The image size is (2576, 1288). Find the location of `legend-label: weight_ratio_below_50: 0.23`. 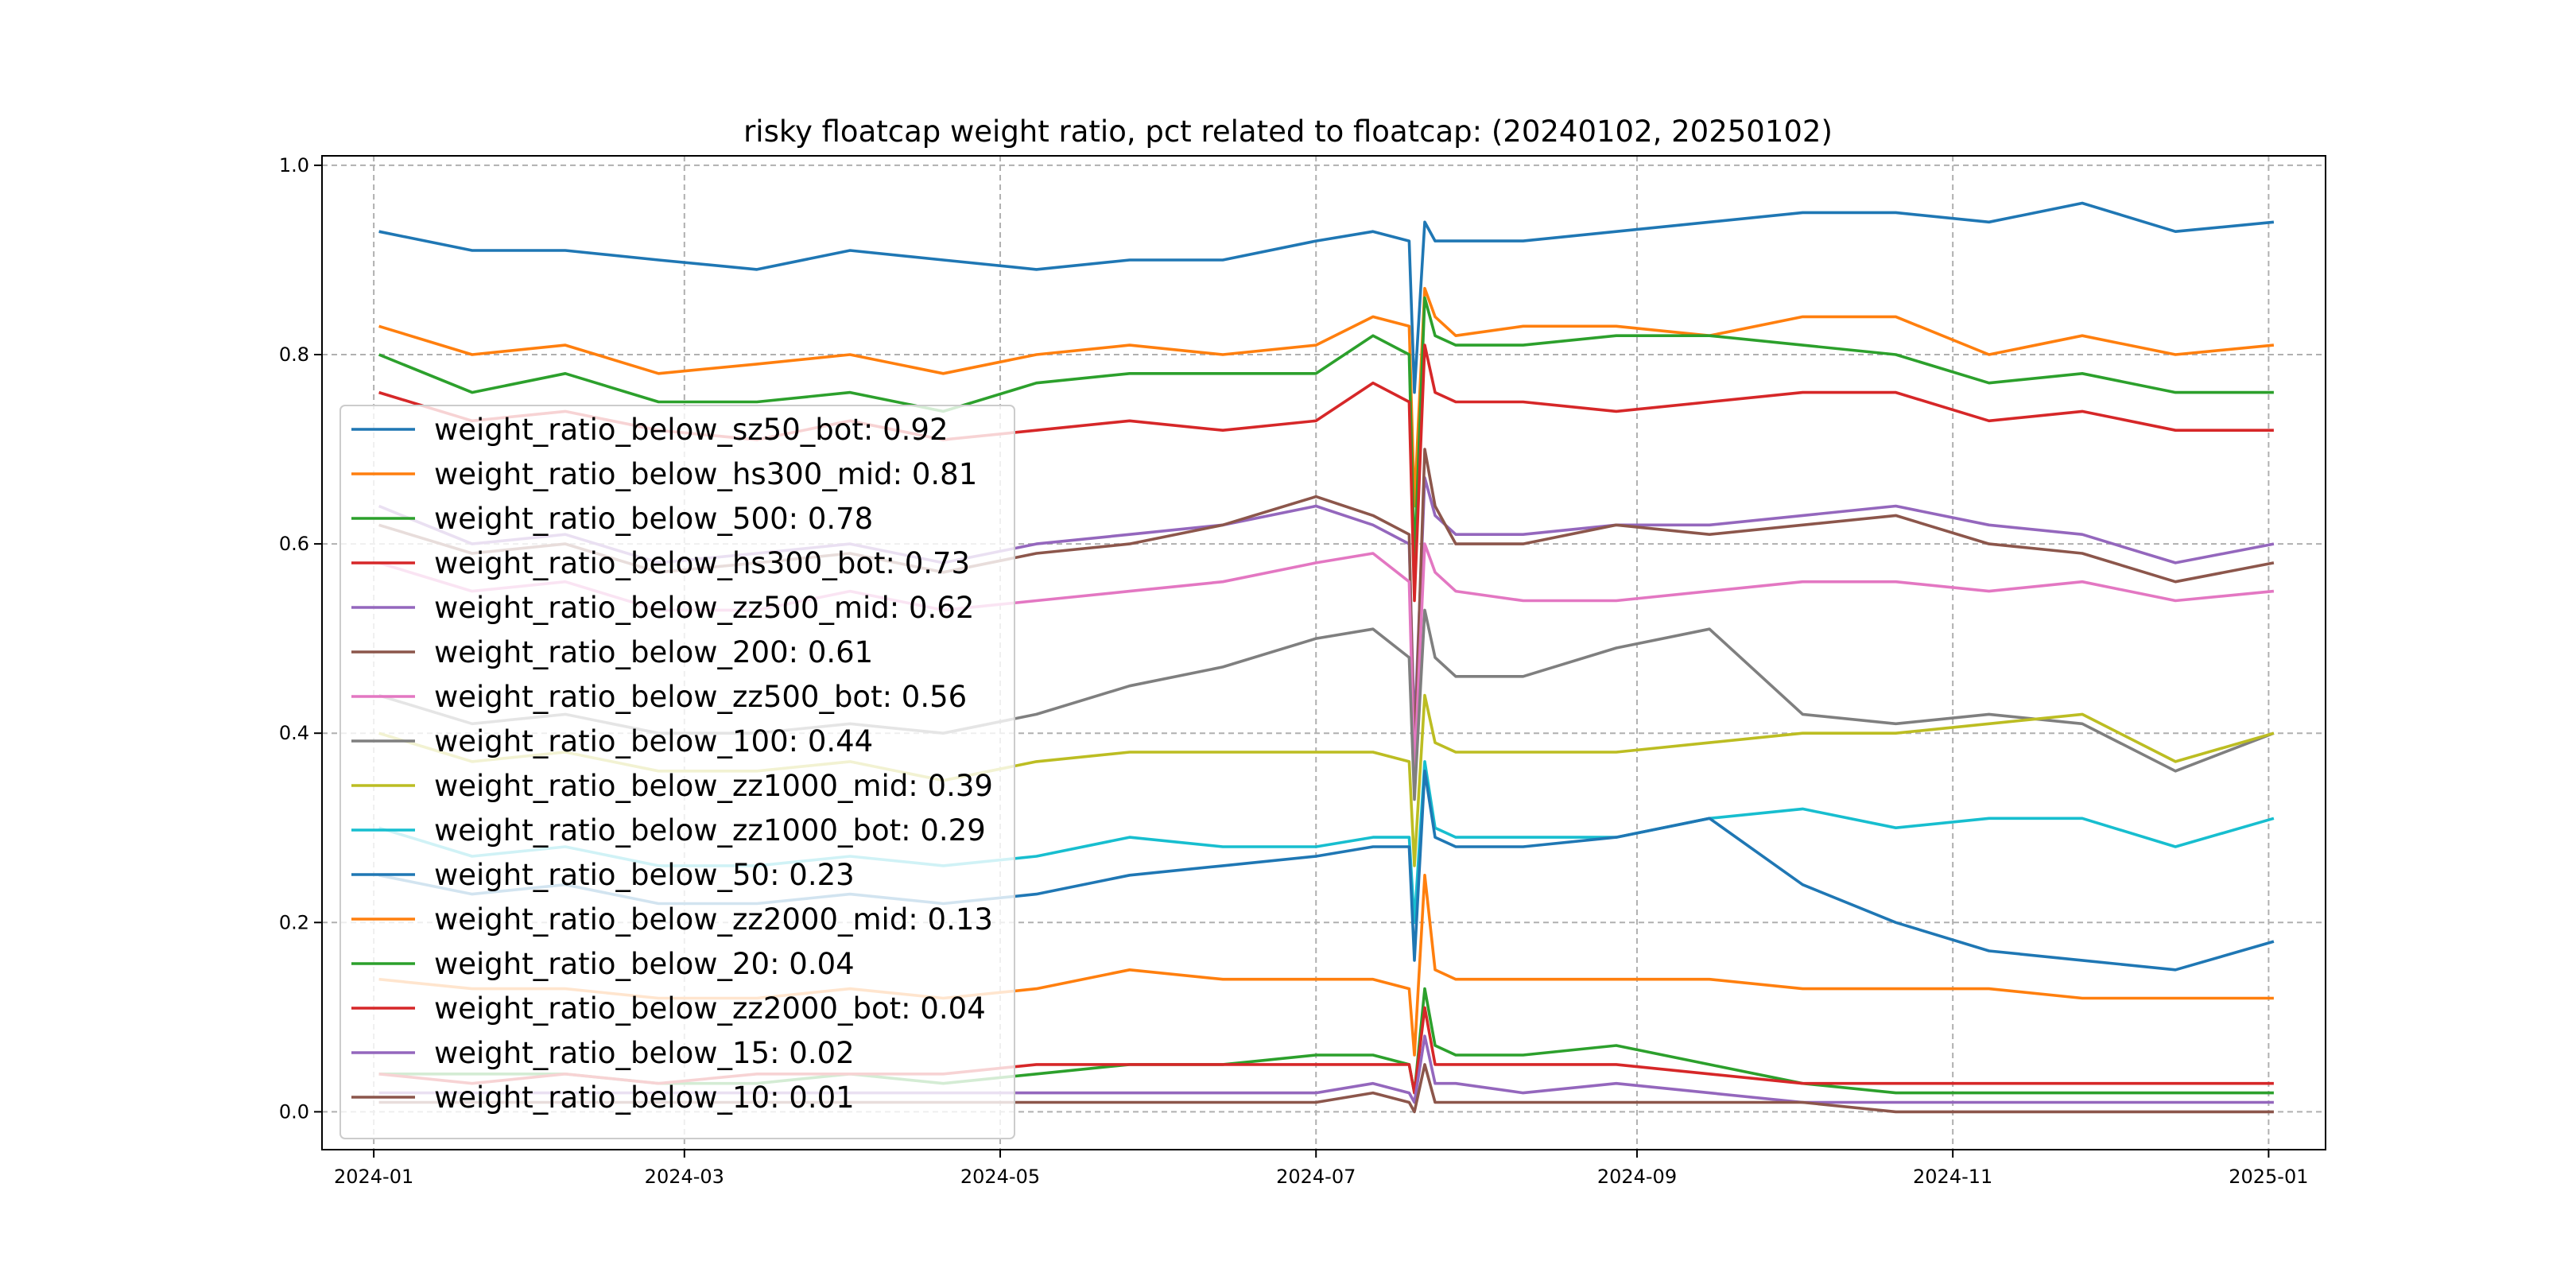

legend-label: weight_ratio_below_50: 0.23 is located at coordinates (645, 875).